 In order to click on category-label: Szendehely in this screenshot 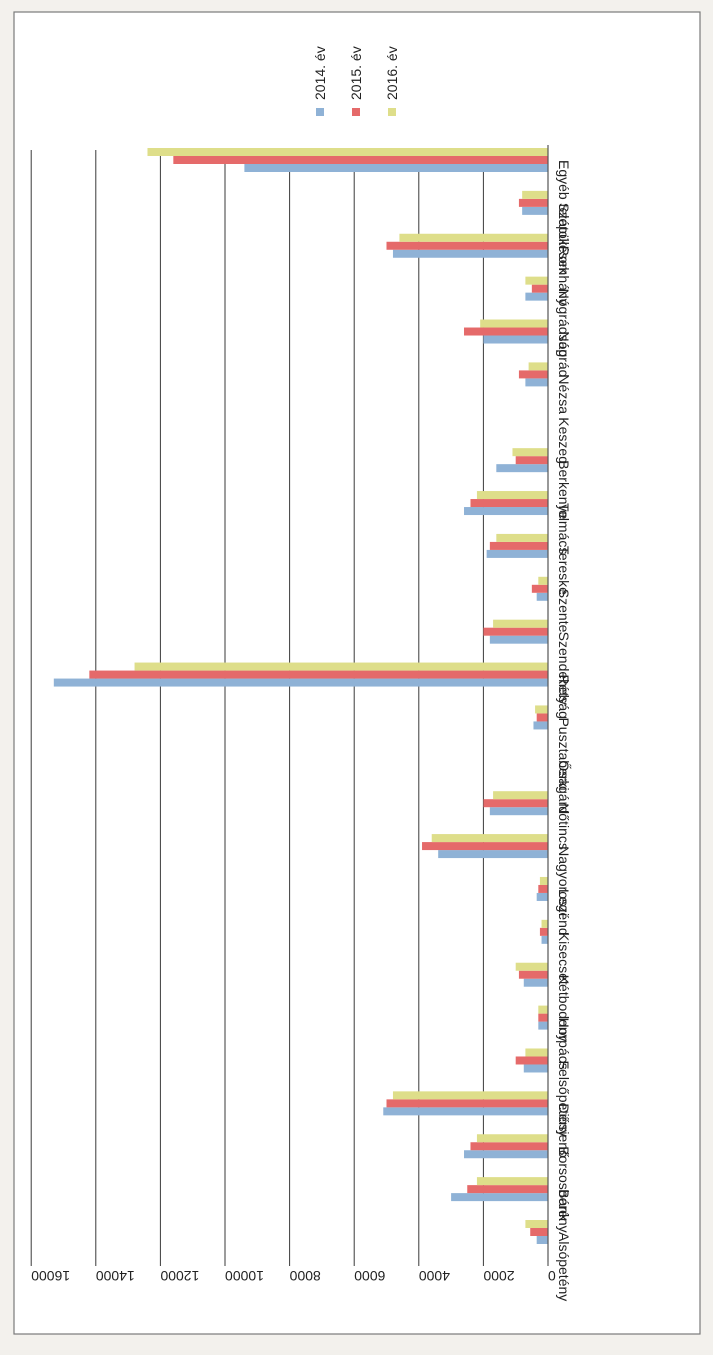, I will do `click(564, 668)`.